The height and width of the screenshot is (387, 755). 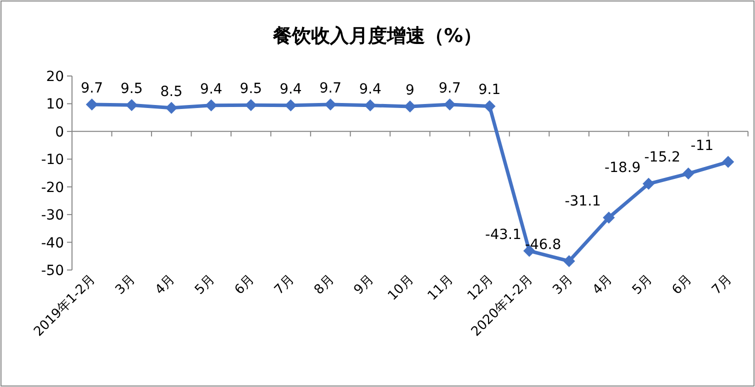 What do you see at coordinates (410, 90) in the screenshot?
I see `data-label: 9` at bounding box center [410, 90].